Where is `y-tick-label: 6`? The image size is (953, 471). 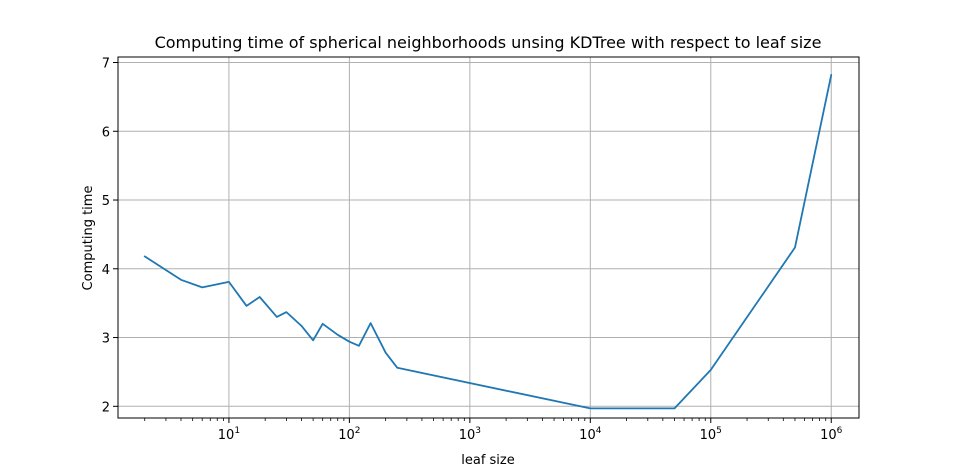 y-tick-label: 6 is located at coordinates (106, 132).